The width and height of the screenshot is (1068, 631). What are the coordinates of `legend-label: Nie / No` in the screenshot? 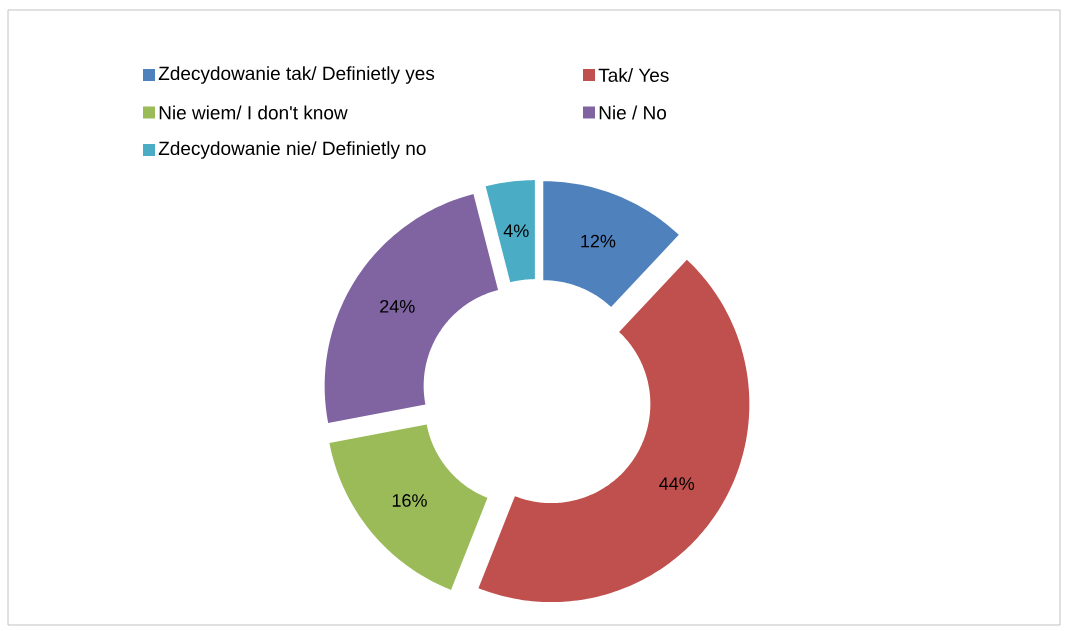 It's located at (633, 112).